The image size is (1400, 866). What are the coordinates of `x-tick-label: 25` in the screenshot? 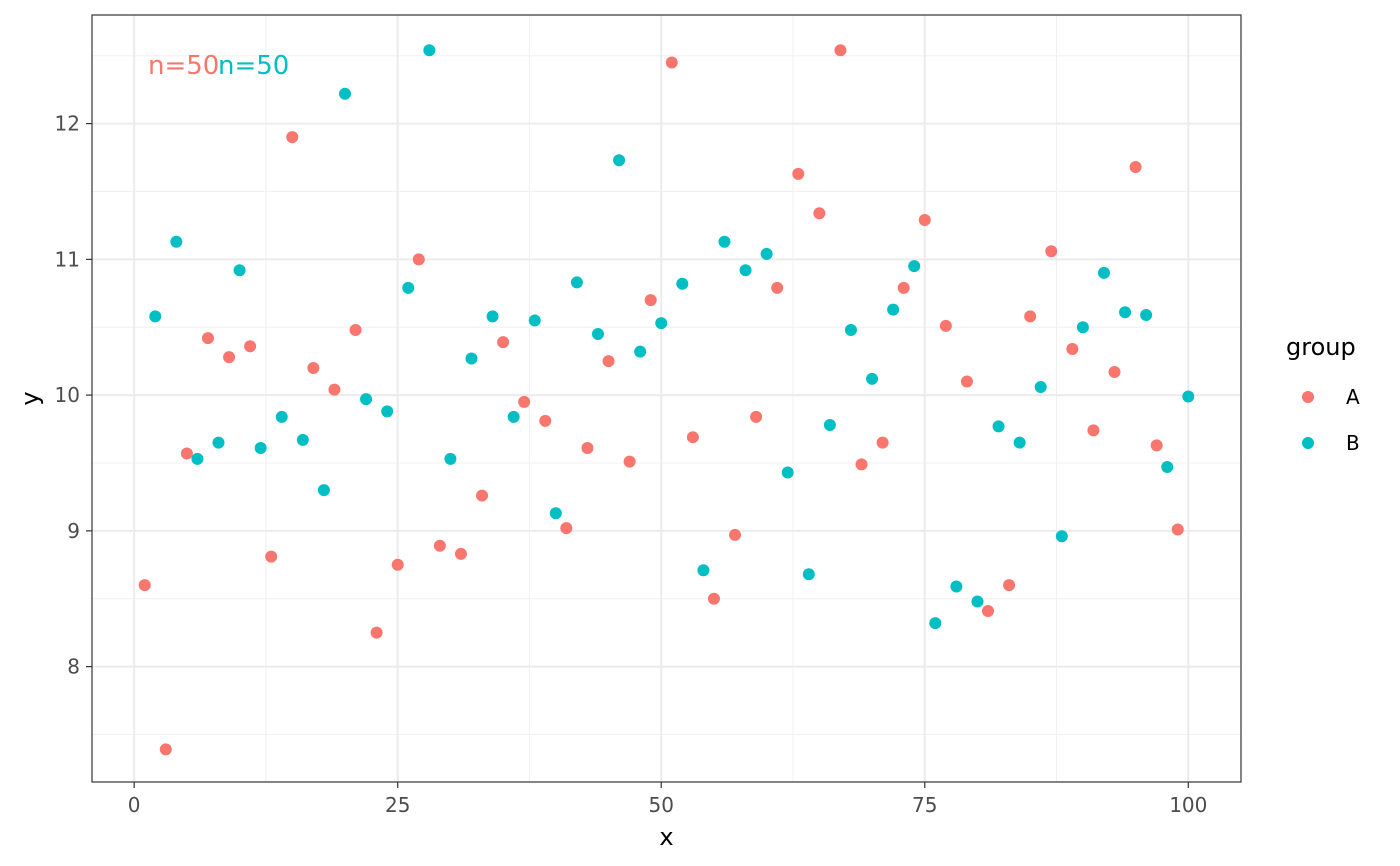 It's located at (397, 805).